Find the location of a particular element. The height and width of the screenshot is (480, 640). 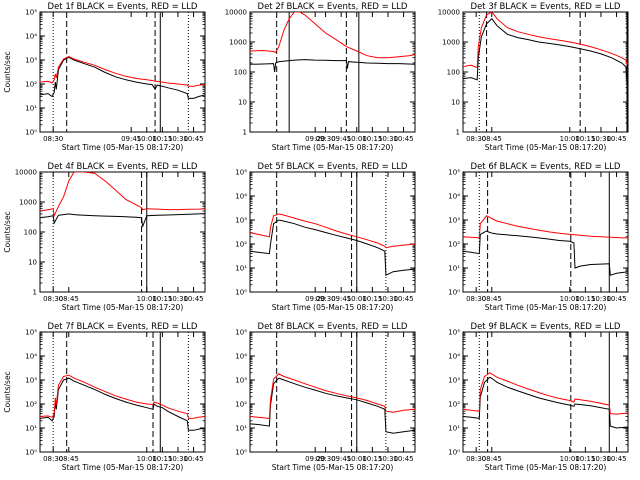

panel-title: Det 5f BLACK = Events, RED = LLD is located at coordinates (333, 167).